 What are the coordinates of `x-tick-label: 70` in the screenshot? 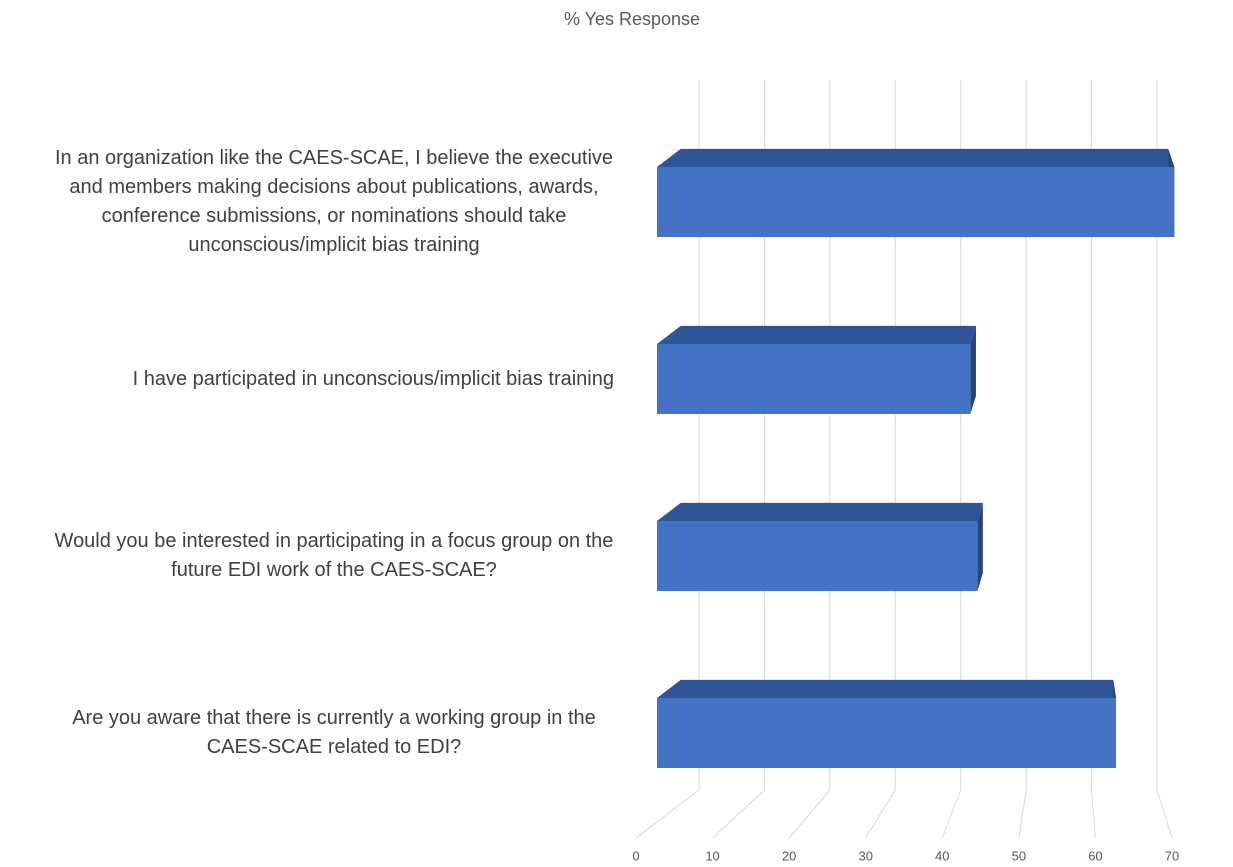 It's located at (1172, 855).